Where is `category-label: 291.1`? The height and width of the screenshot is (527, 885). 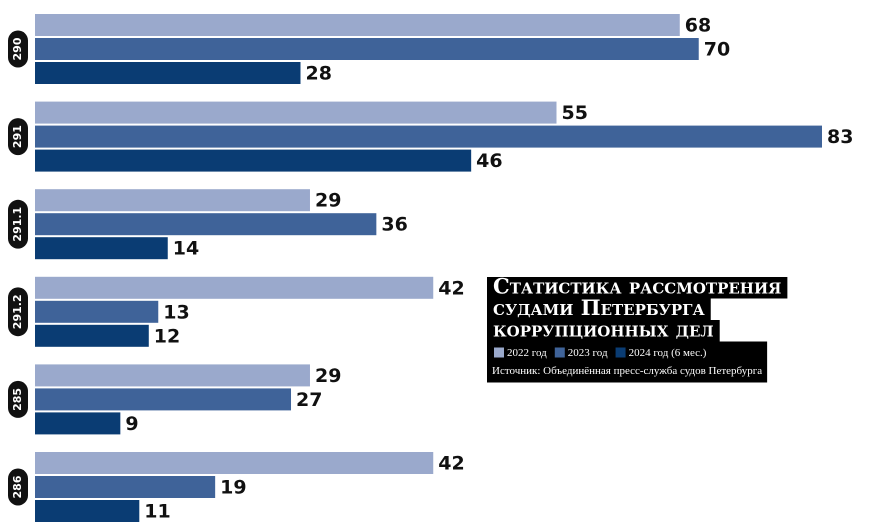
category-label: 291.1 is located at coordinates (17, 224).